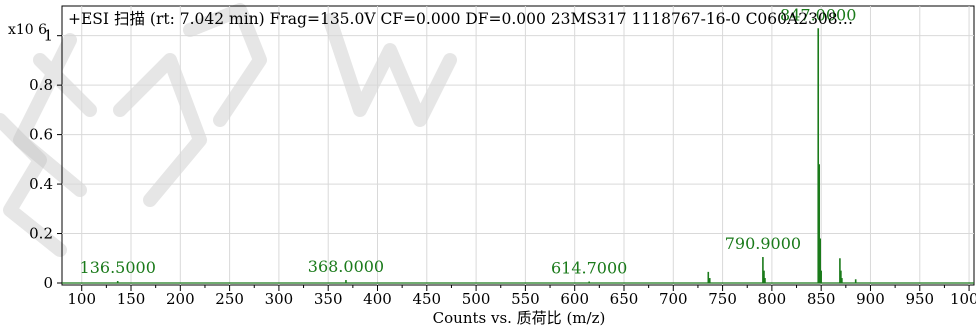 This screenshot has height=329, width=976. I want to click on peak-label: 790.9000, so click(763, 243).